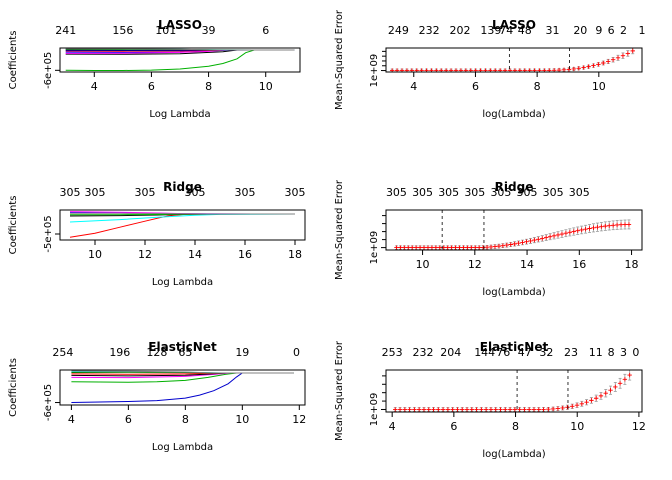 This screenshot has width=672, height=480. Describe the element at coordinates (119, 352) in the screenshot. I see `elasticnet_path-top-axis-label: 196` at that location.